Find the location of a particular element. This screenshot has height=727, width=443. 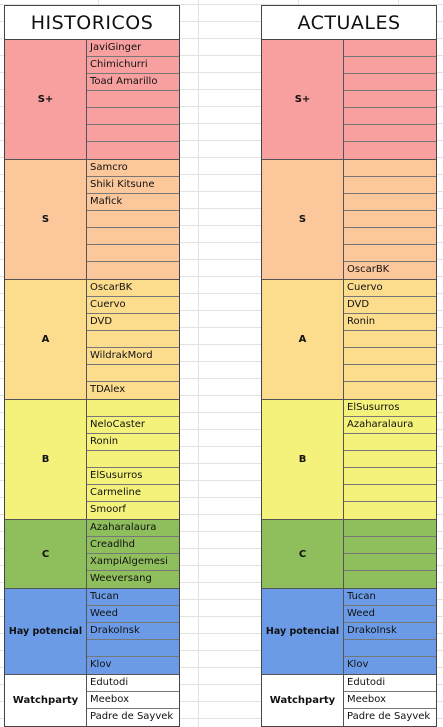

tier-cell: Samcro is located at coordinates (133, 168).